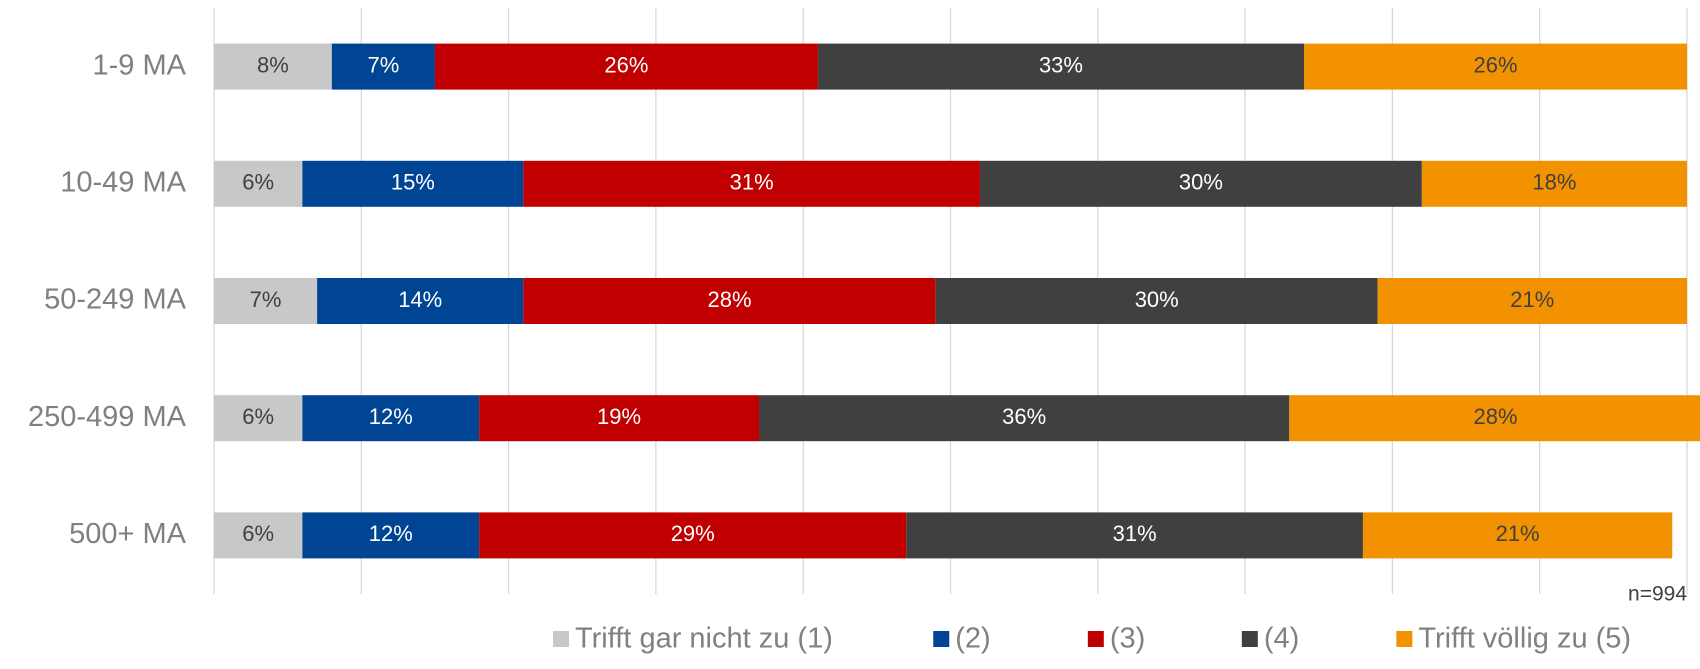 This screenshot has width=1700, height=669. I want to click on annotation: n=994, so click(1657, 594).